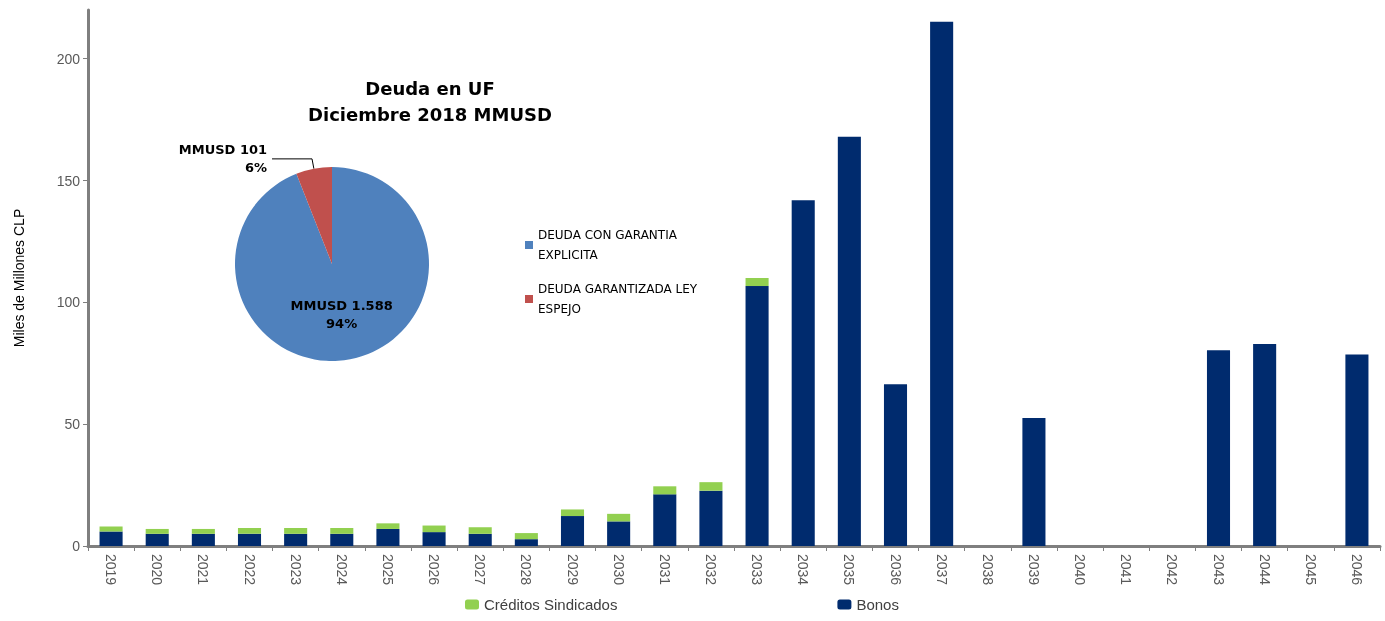 Image resolution: width=1385 pixels, height=621 pixels. What do you see at coordinates (941, 570) in the screenshot?
I see `x-tick-label: 2037` at bounding box center [941, 570].